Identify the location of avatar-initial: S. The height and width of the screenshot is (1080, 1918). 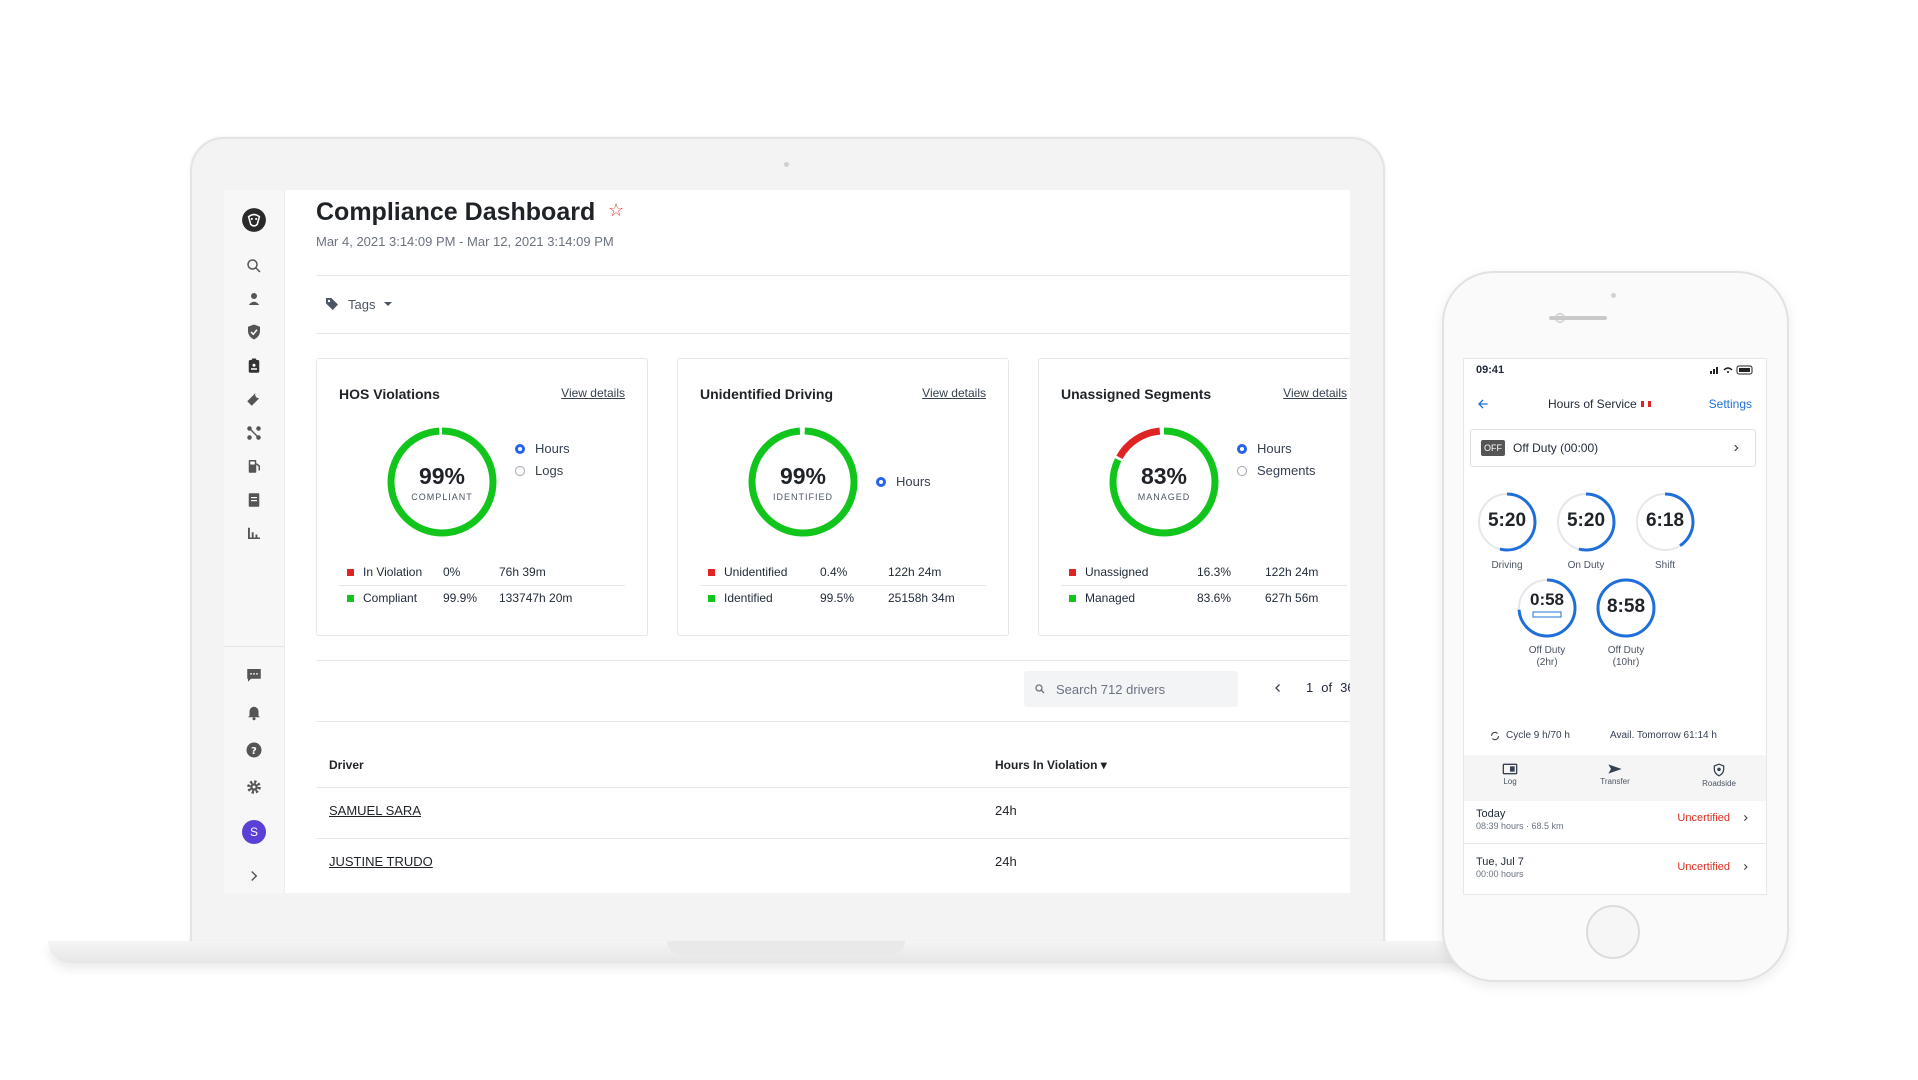
(254, 832).